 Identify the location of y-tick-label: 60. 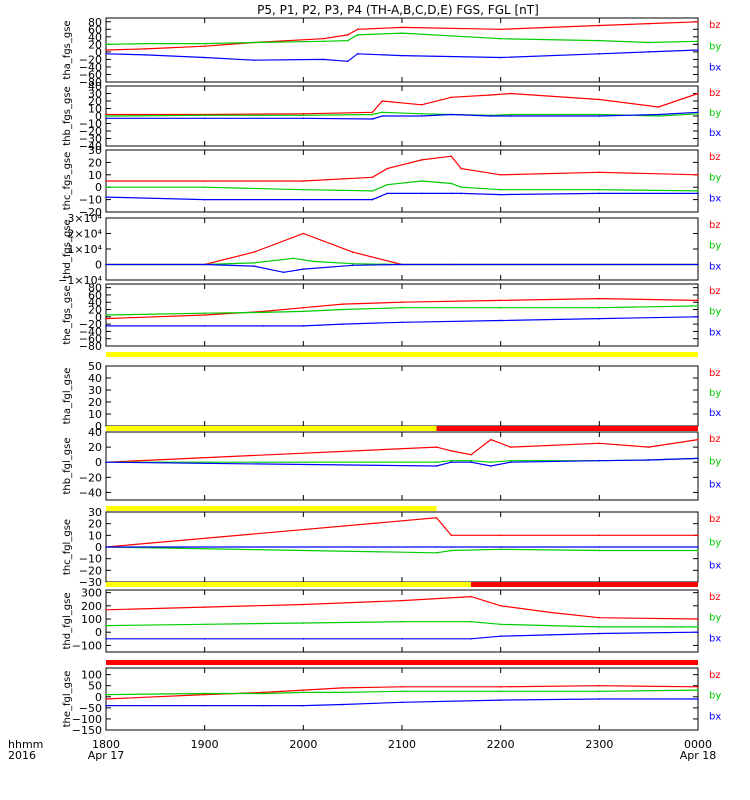
(95, 295).